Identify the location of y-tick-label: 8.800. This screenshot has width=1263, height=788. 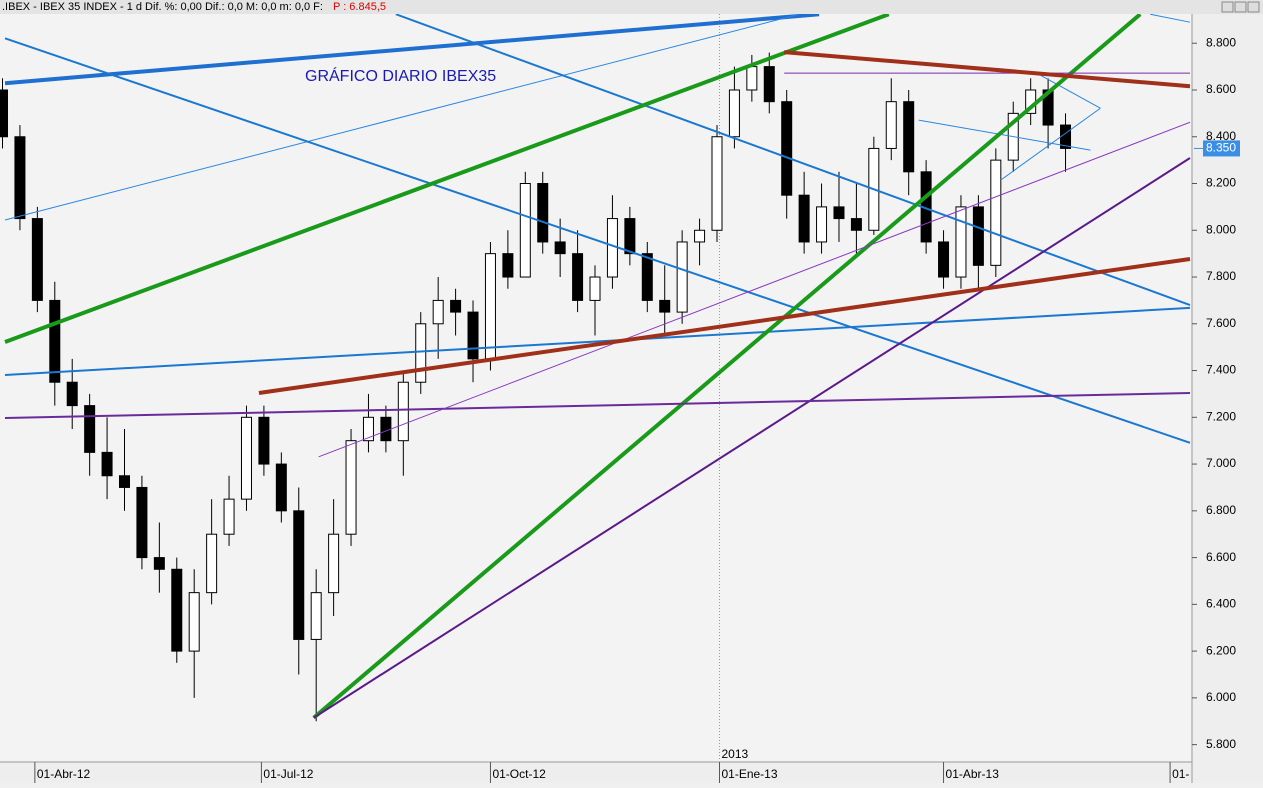
(1221, 42).